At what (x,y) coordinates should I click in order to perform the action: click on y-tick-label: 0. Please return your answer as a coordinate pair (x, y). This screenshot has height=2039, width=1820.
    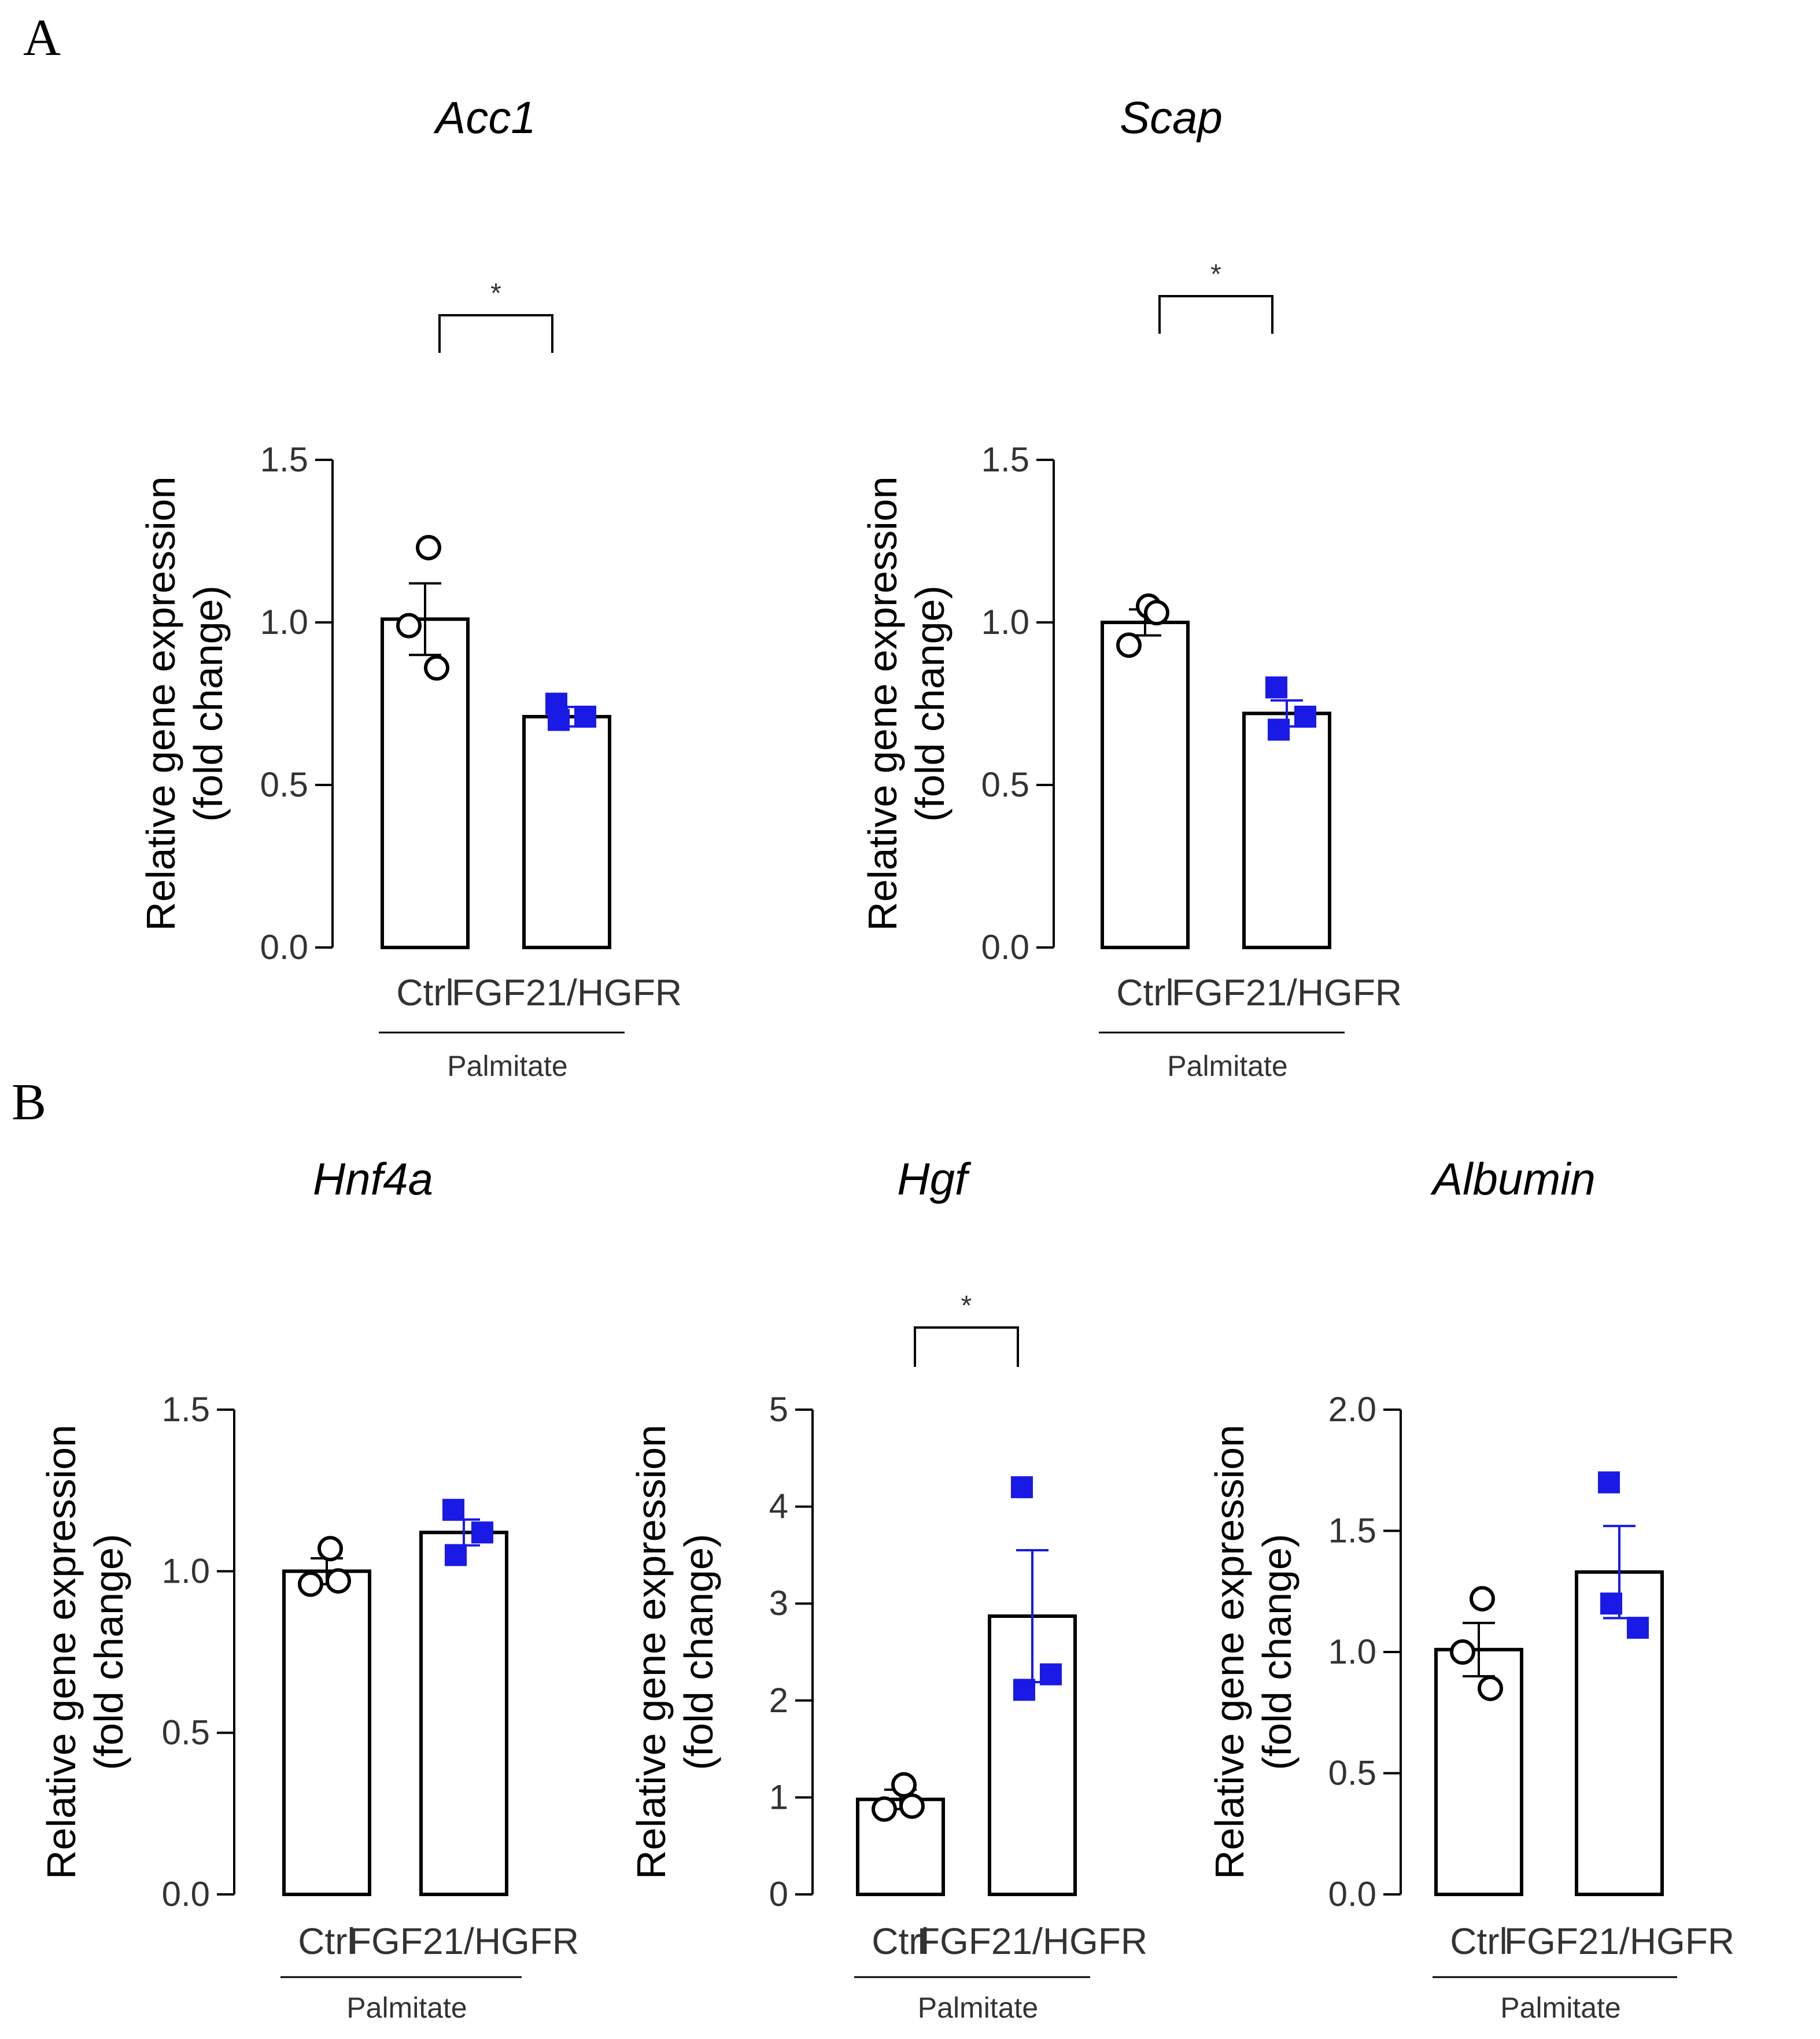
    Looking at the image, I should click on (778, 1894).